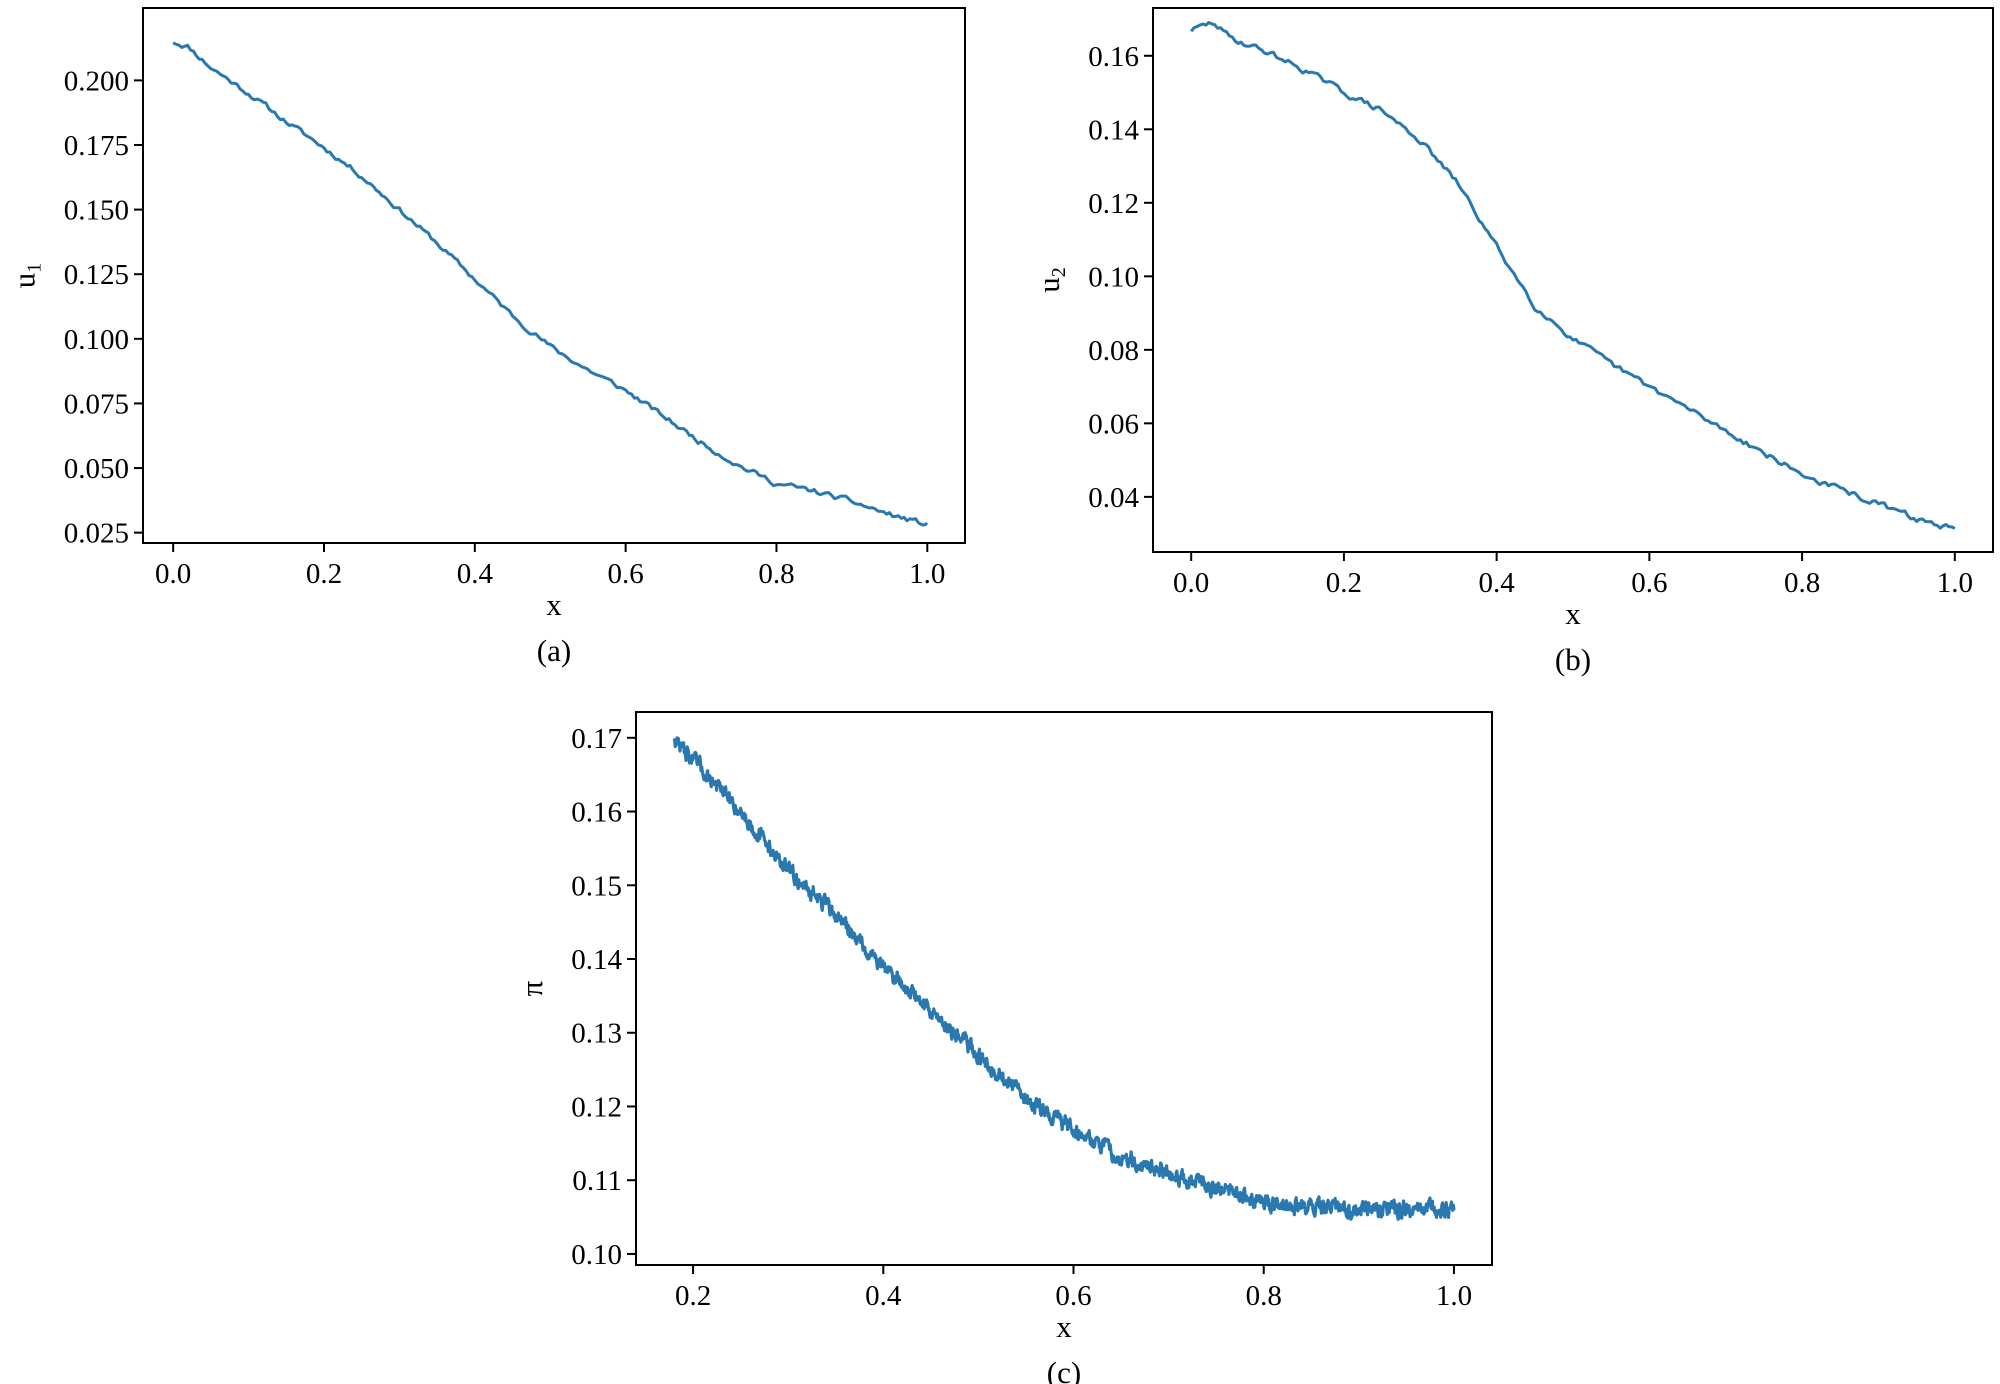 The image size is (2000, 1384). I want to click on y-tick-label: 0.06, so click(1113, 424).